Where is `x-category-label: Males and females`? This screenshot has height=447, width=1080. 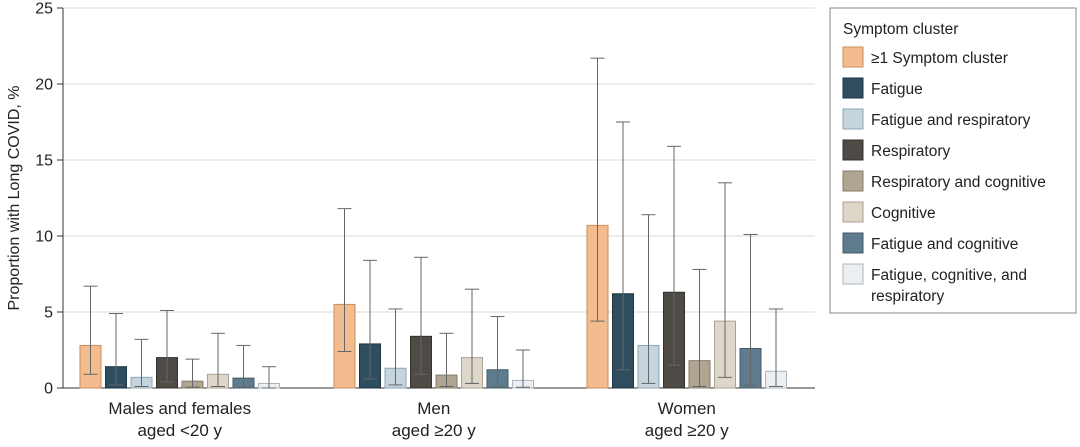
x-category-label: Males and females is located at coordinates (179, 408).